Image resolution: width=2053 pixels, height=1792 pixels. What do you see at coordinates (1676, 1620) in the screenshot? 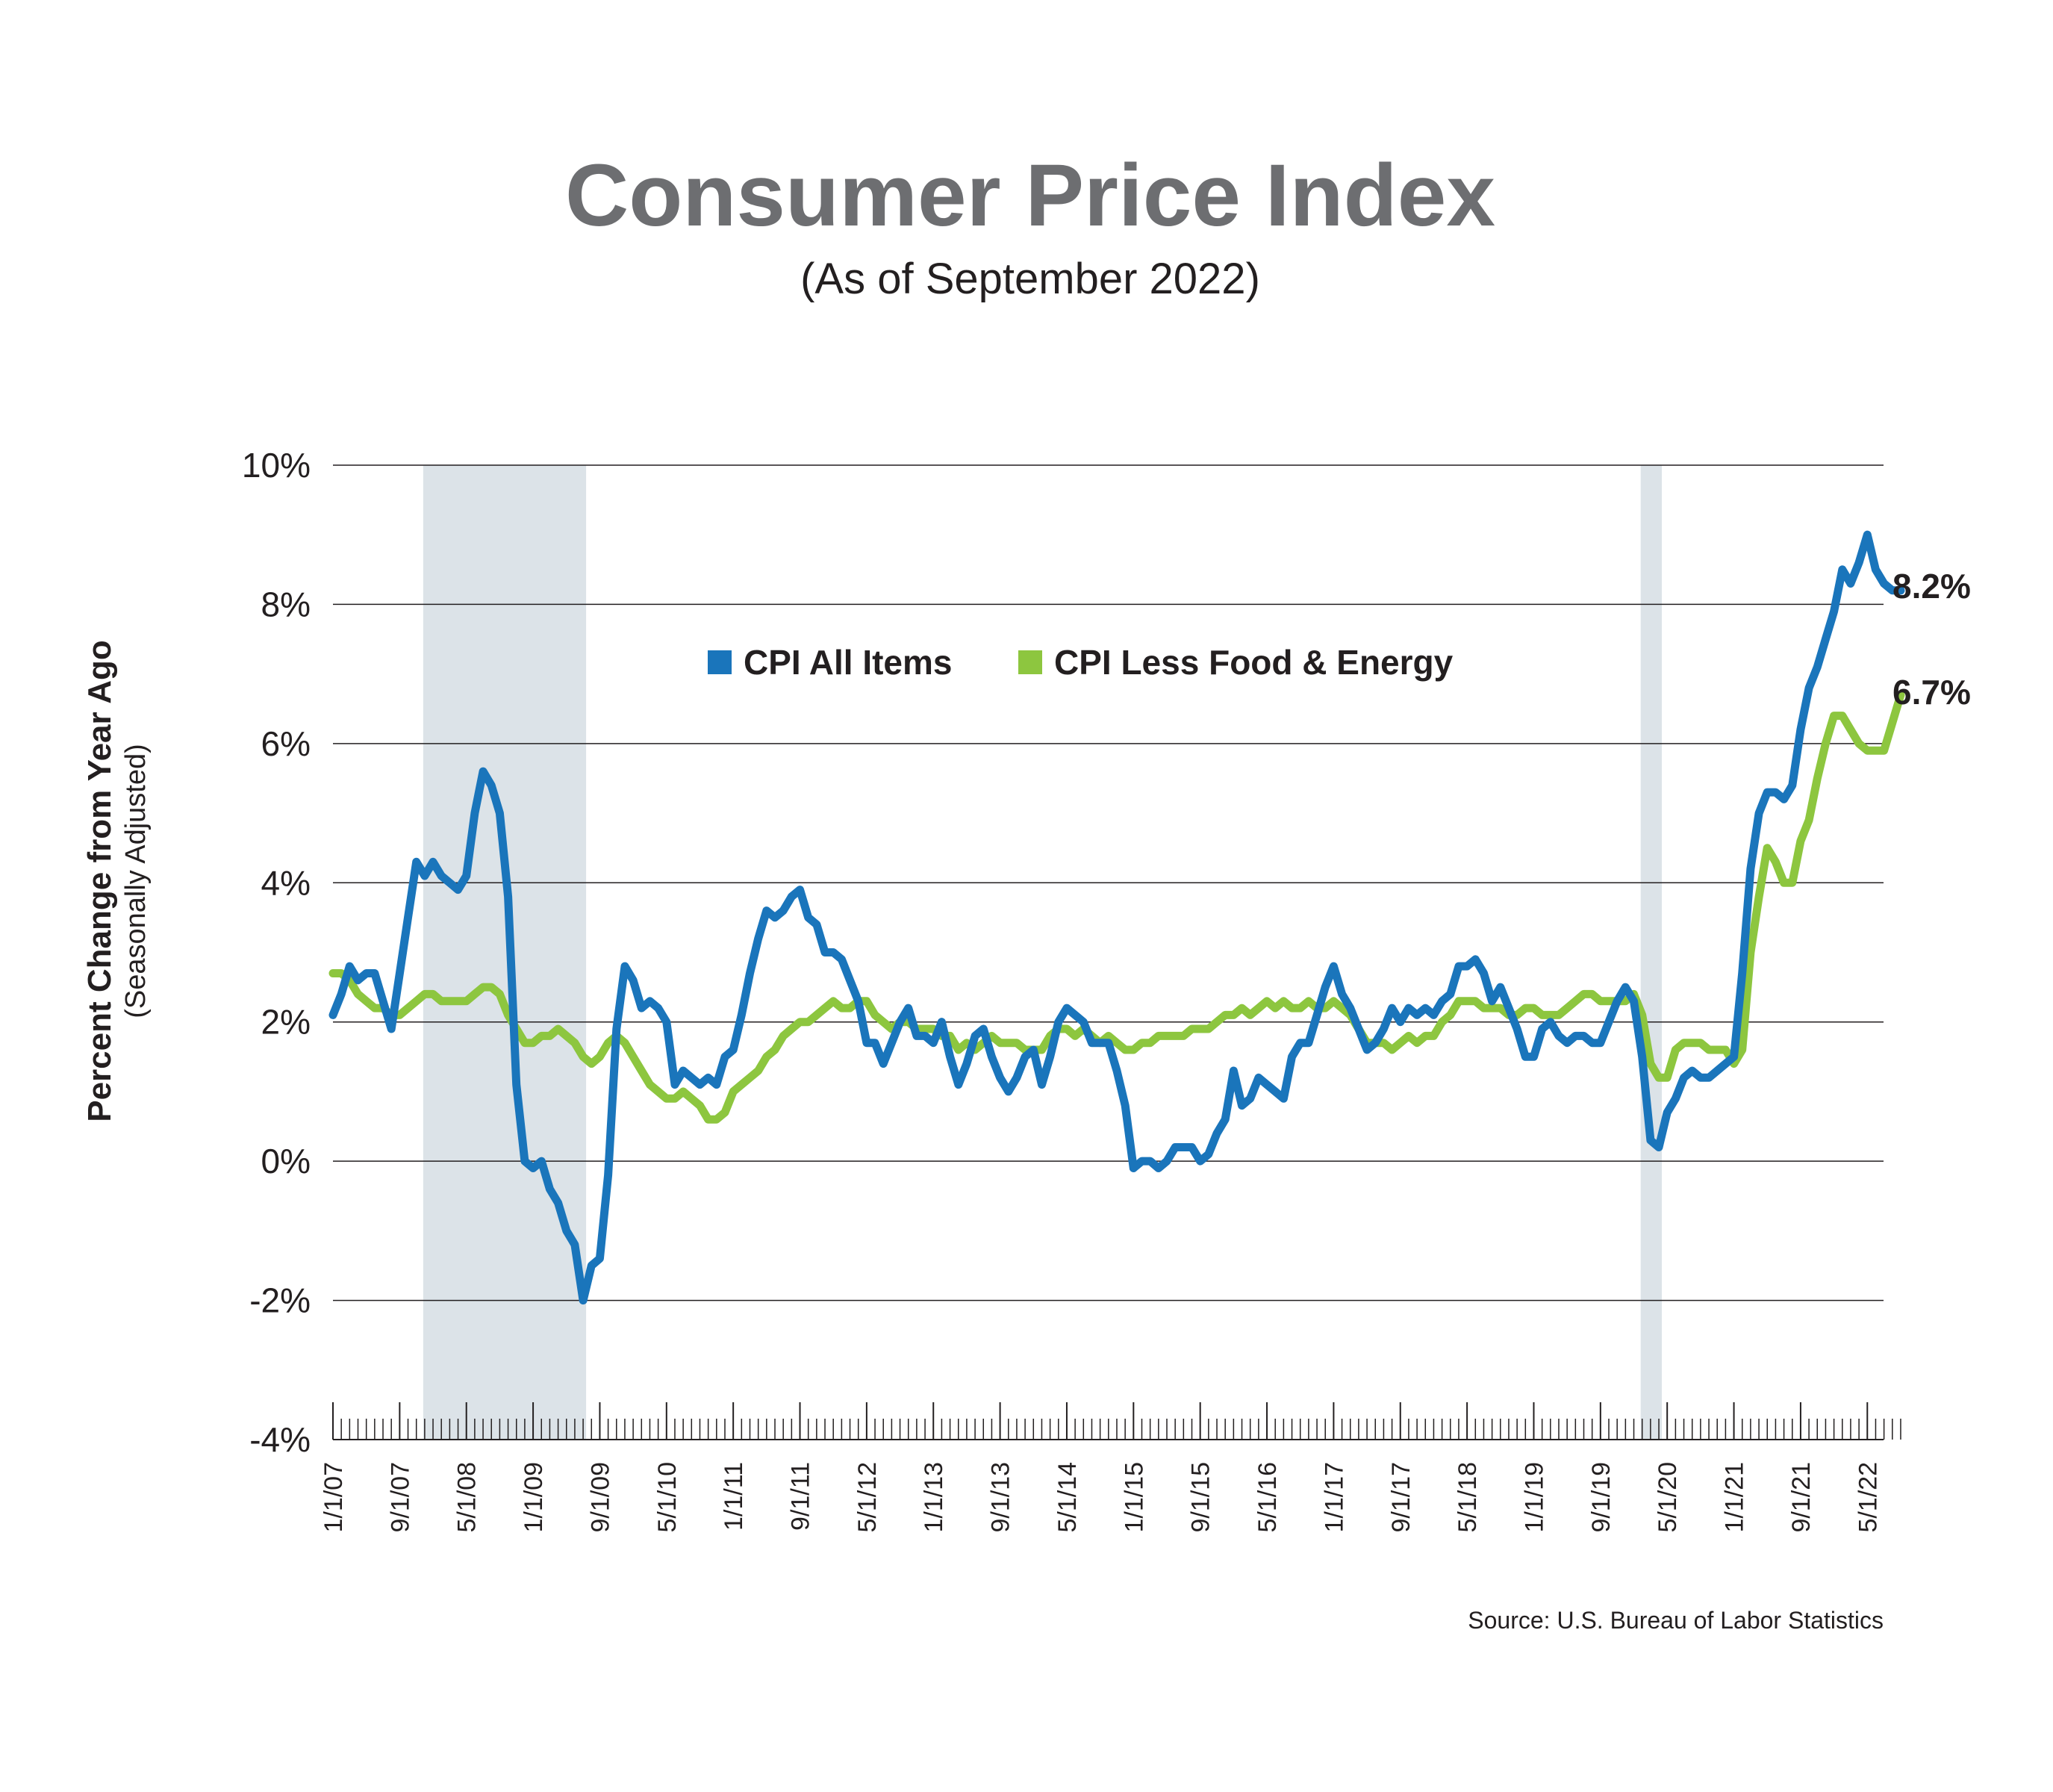
I see `source-note: Source: U.S. Bureau of Labor Statistics` at bounding box center [1676, 1620].